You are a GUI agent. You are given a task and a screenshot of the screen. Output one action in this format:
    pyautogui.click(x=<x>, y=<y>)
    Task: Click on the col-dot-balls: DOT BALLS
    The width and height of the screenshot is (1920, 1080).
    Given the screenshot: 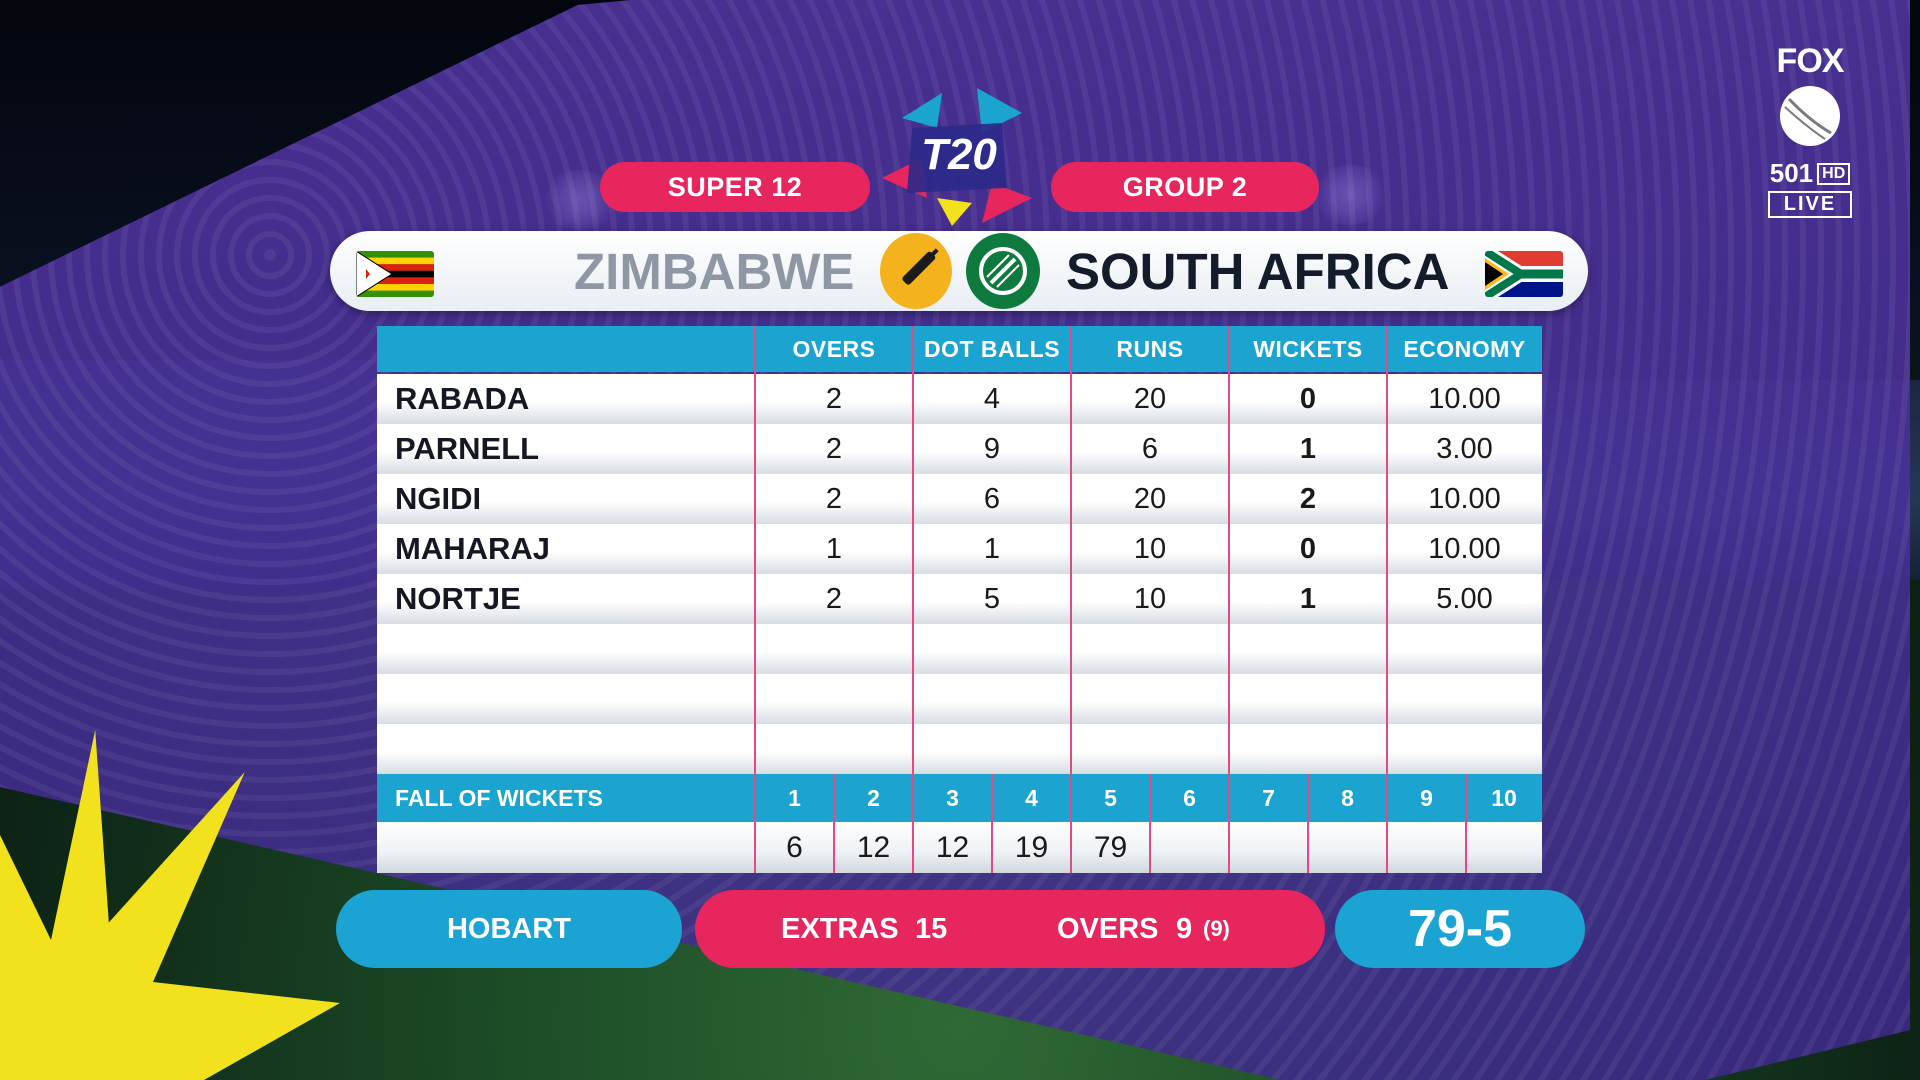 What is the action you would take?
    pyautogui.click(x=992, y=348)
    